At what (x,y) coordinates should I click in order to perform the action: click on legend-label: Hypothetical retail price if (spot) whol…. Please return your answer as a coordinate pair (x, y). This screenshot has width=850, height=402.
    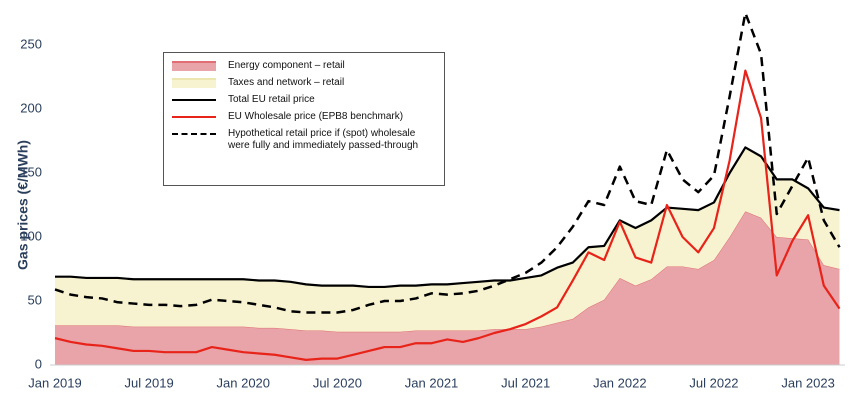
    Looking at the image, I should click on (323, 139).